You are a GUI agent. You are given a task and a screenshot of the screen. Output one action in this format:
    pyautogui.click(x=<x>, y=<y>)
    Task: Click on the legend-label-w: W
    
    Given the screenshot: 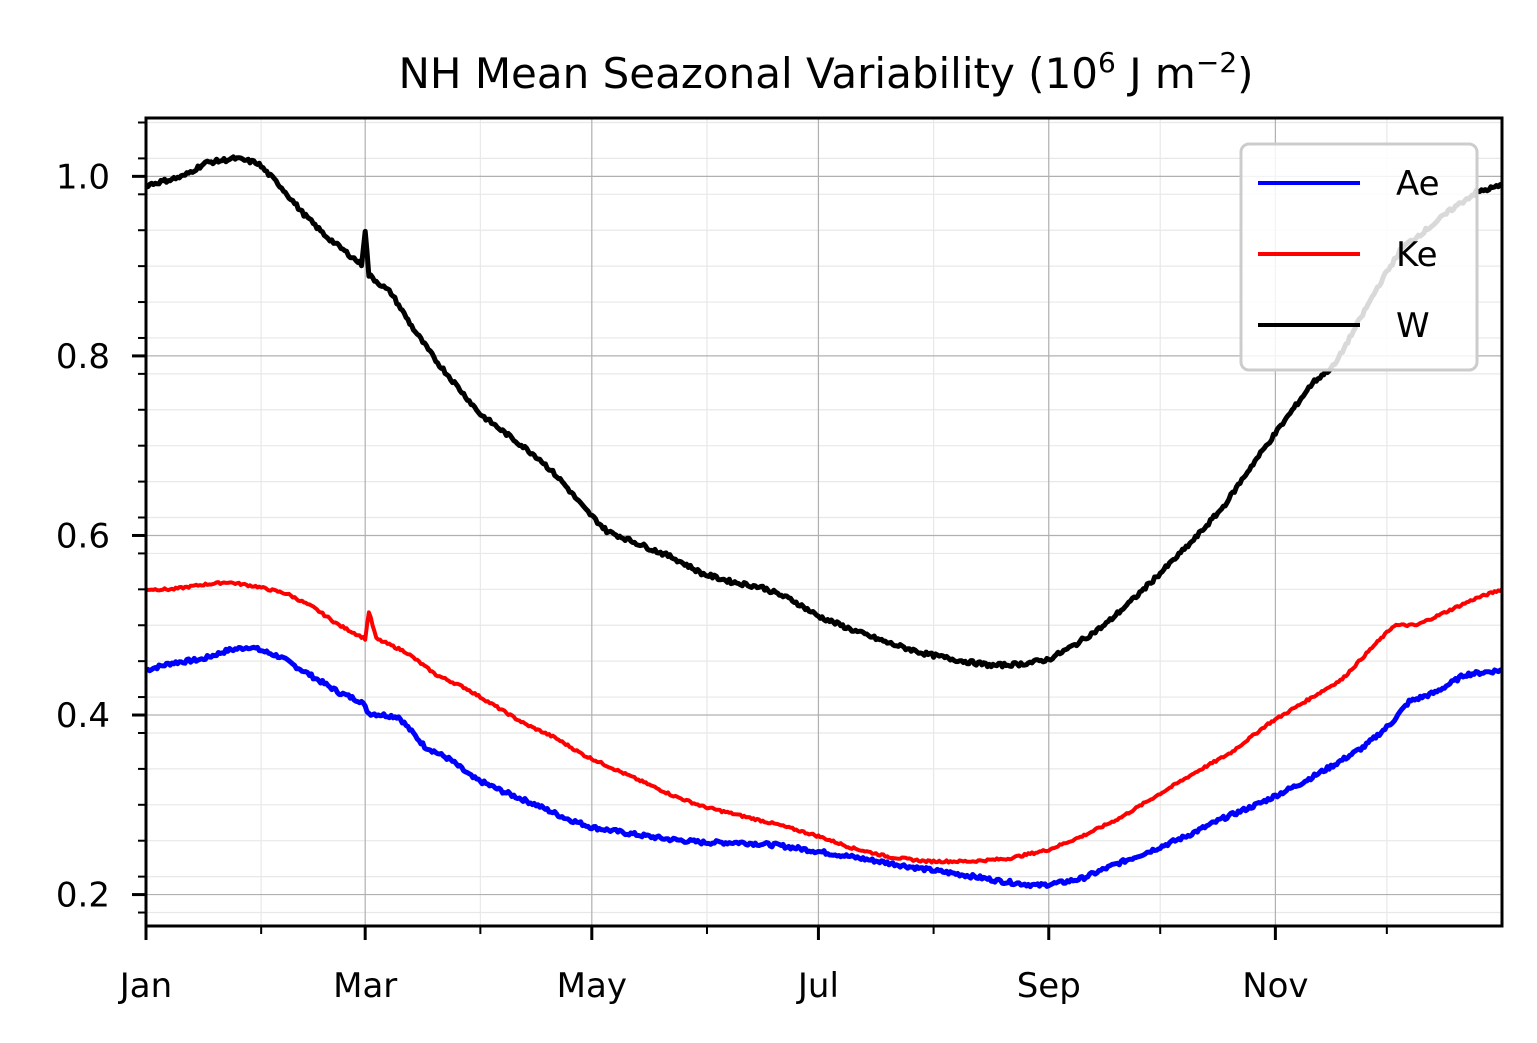 What is the action you would take?
    pyautogui.click(x=1413, y=326)
    